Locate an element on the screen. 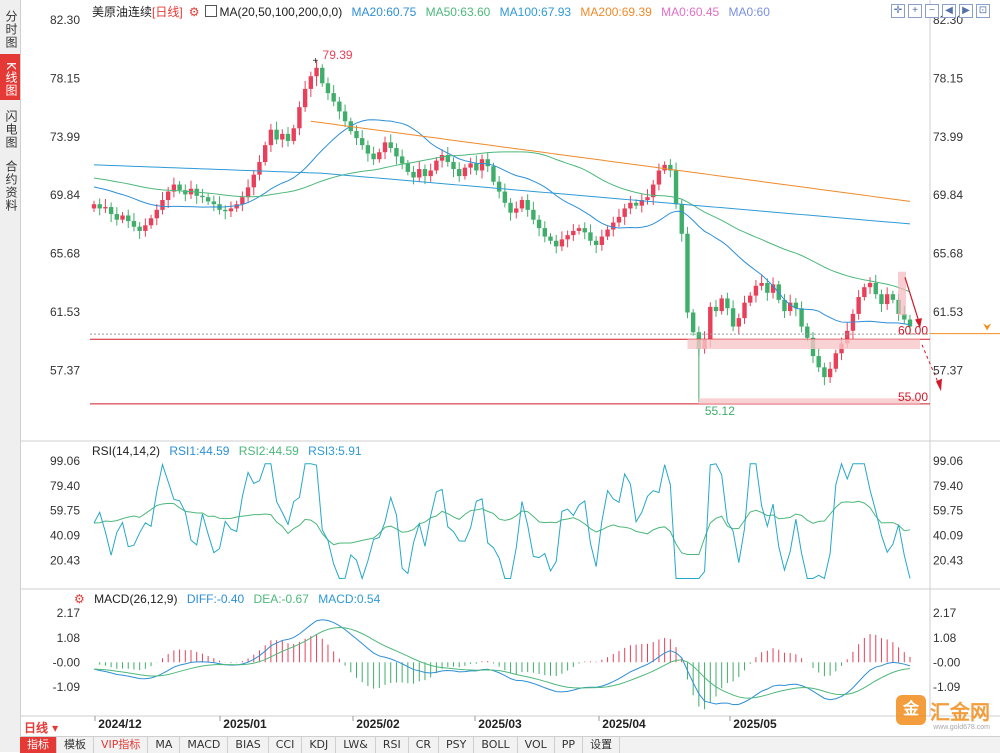 Image resolution: width=1000 pixels, height=753 pixels. zoom-in-icon: + is located at coordinates (915, 11).